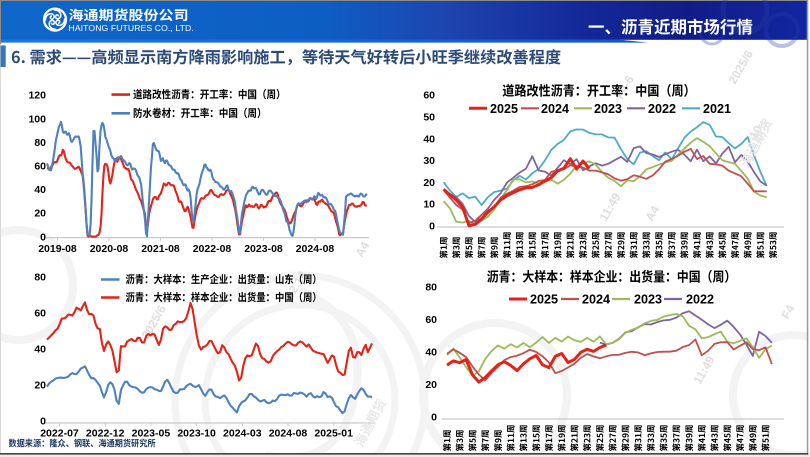 Image resolution: width=810 pixels, height=457 pixels. I want to click on svg-text: 100, so click(37, 119).